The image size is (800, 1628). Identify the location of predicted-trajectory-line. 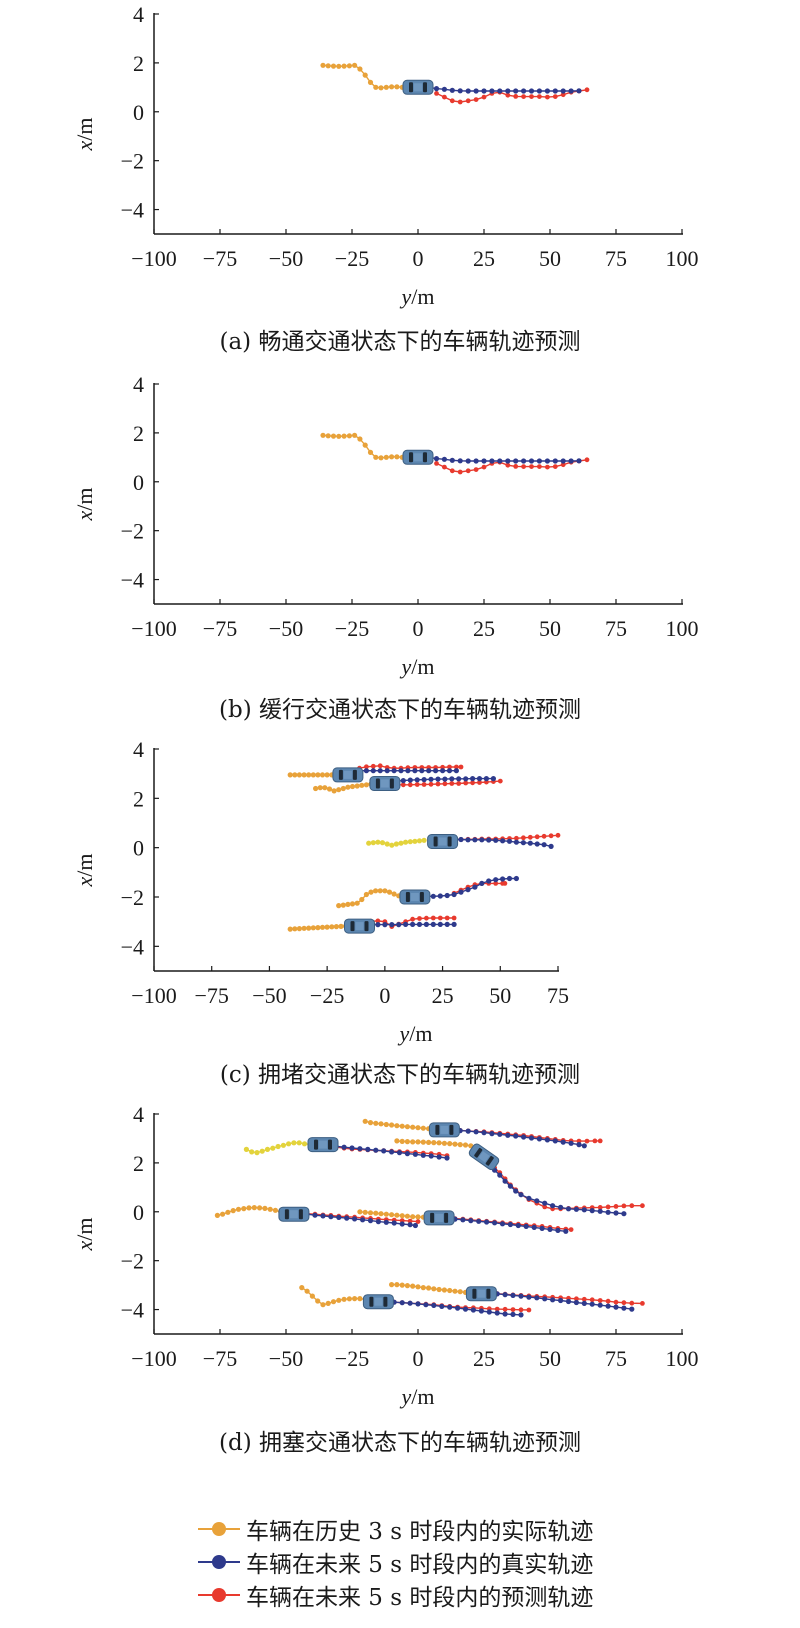
(513, 1224).